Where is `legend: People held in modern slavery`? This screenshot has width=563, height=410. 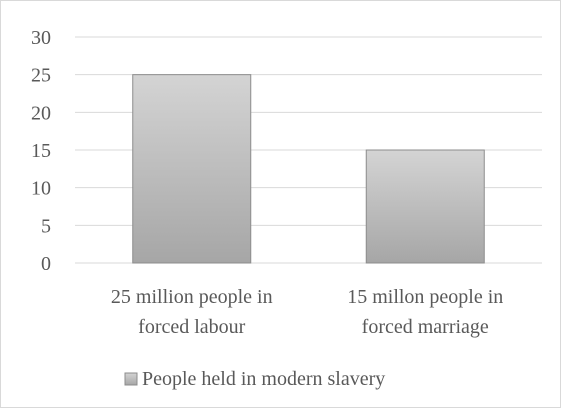
legend: People held in modern slavery is located at coordinates (254, 379).